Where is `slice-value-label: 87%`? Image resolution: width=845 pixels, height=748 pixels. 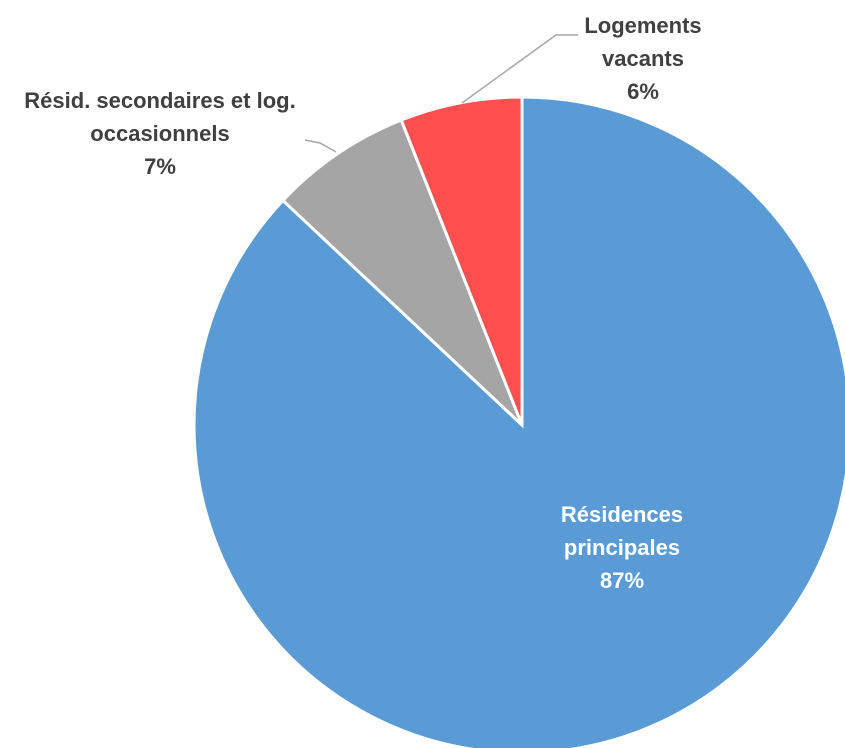
slice-value-label: 87% is located at coordinates (622, 580).